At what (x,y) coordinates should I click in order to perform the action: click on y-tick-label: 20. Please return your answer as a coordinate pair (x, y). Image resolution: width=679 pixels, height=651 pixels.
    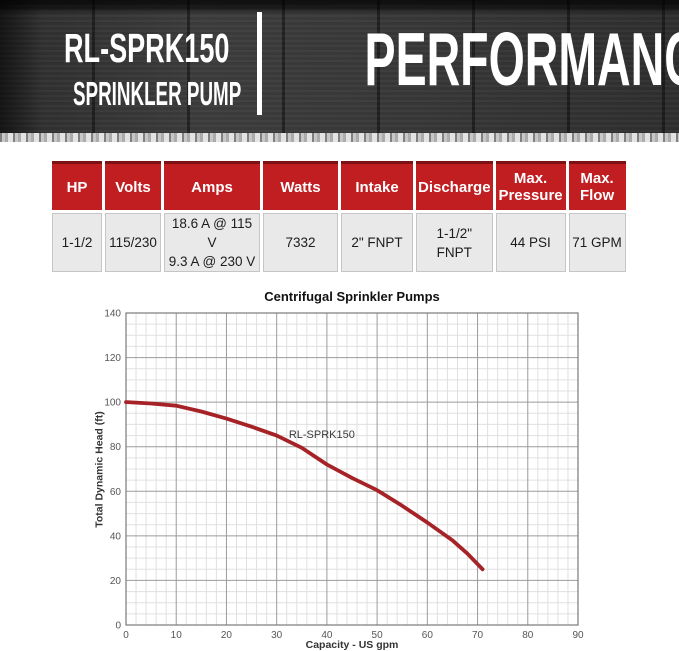
    Looking at the image, I should click on (116, 581).